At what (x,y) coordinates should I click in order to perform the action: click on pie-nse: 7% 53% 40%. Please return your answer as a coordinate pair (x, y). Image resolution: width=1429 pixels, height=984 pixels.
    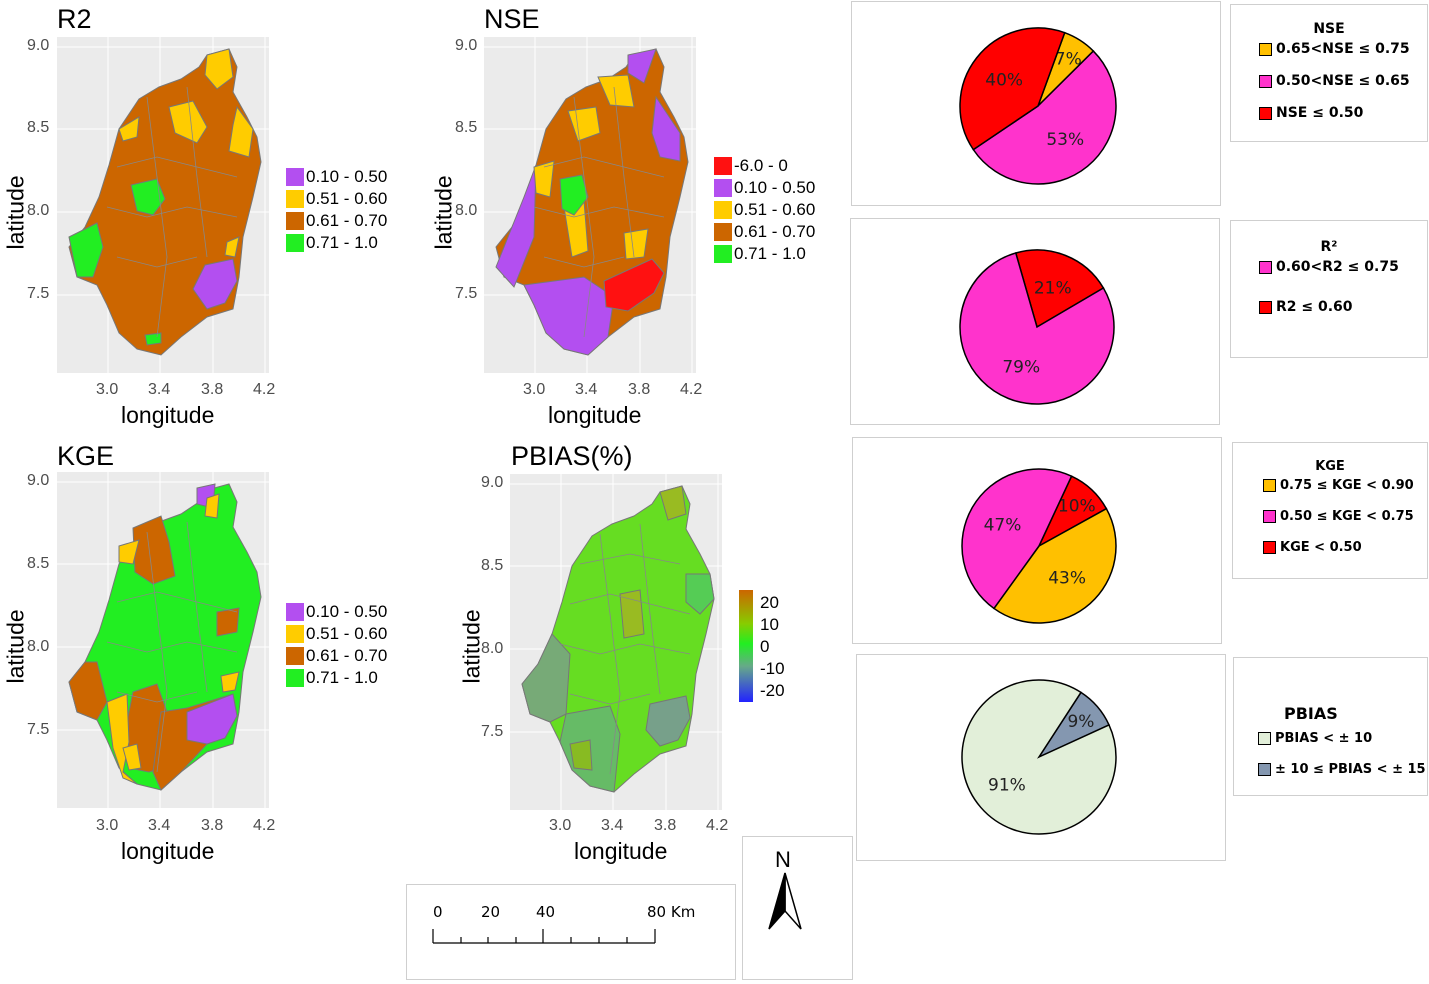
    Looking at the image, I should click on (1038, 106).